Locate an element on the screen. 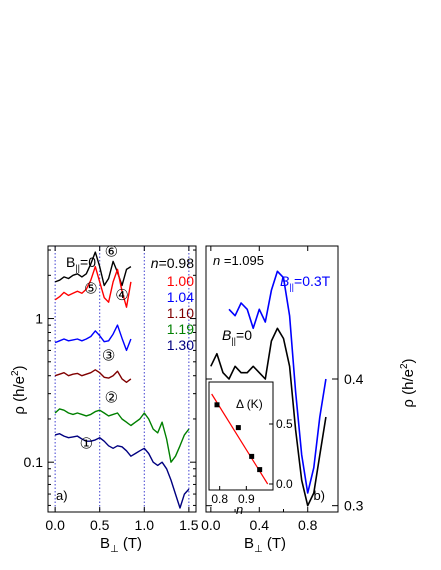 This screenshot has height=570, width=441. panel-b-series is located at coordinates (268, 388).